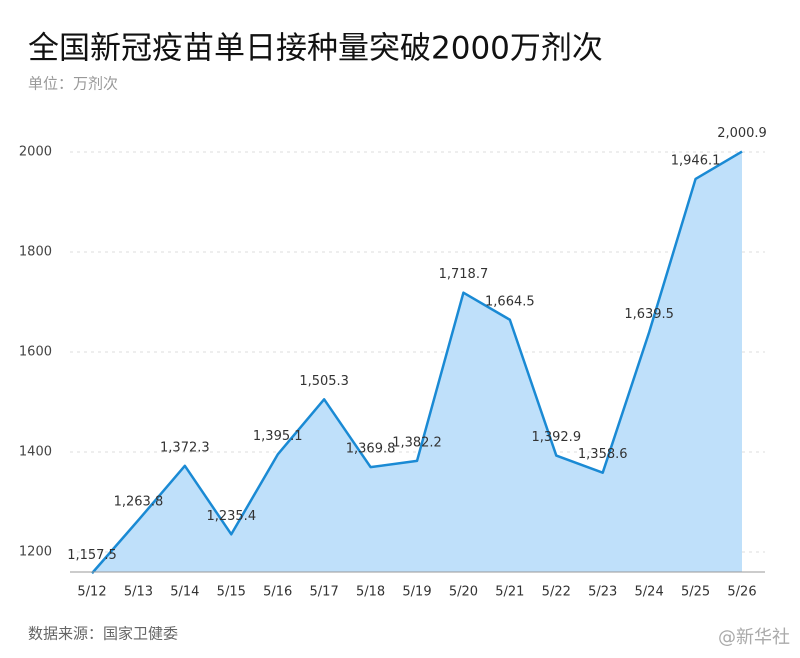  I want to click on data-label: 1,718.7, so click(464, 274).